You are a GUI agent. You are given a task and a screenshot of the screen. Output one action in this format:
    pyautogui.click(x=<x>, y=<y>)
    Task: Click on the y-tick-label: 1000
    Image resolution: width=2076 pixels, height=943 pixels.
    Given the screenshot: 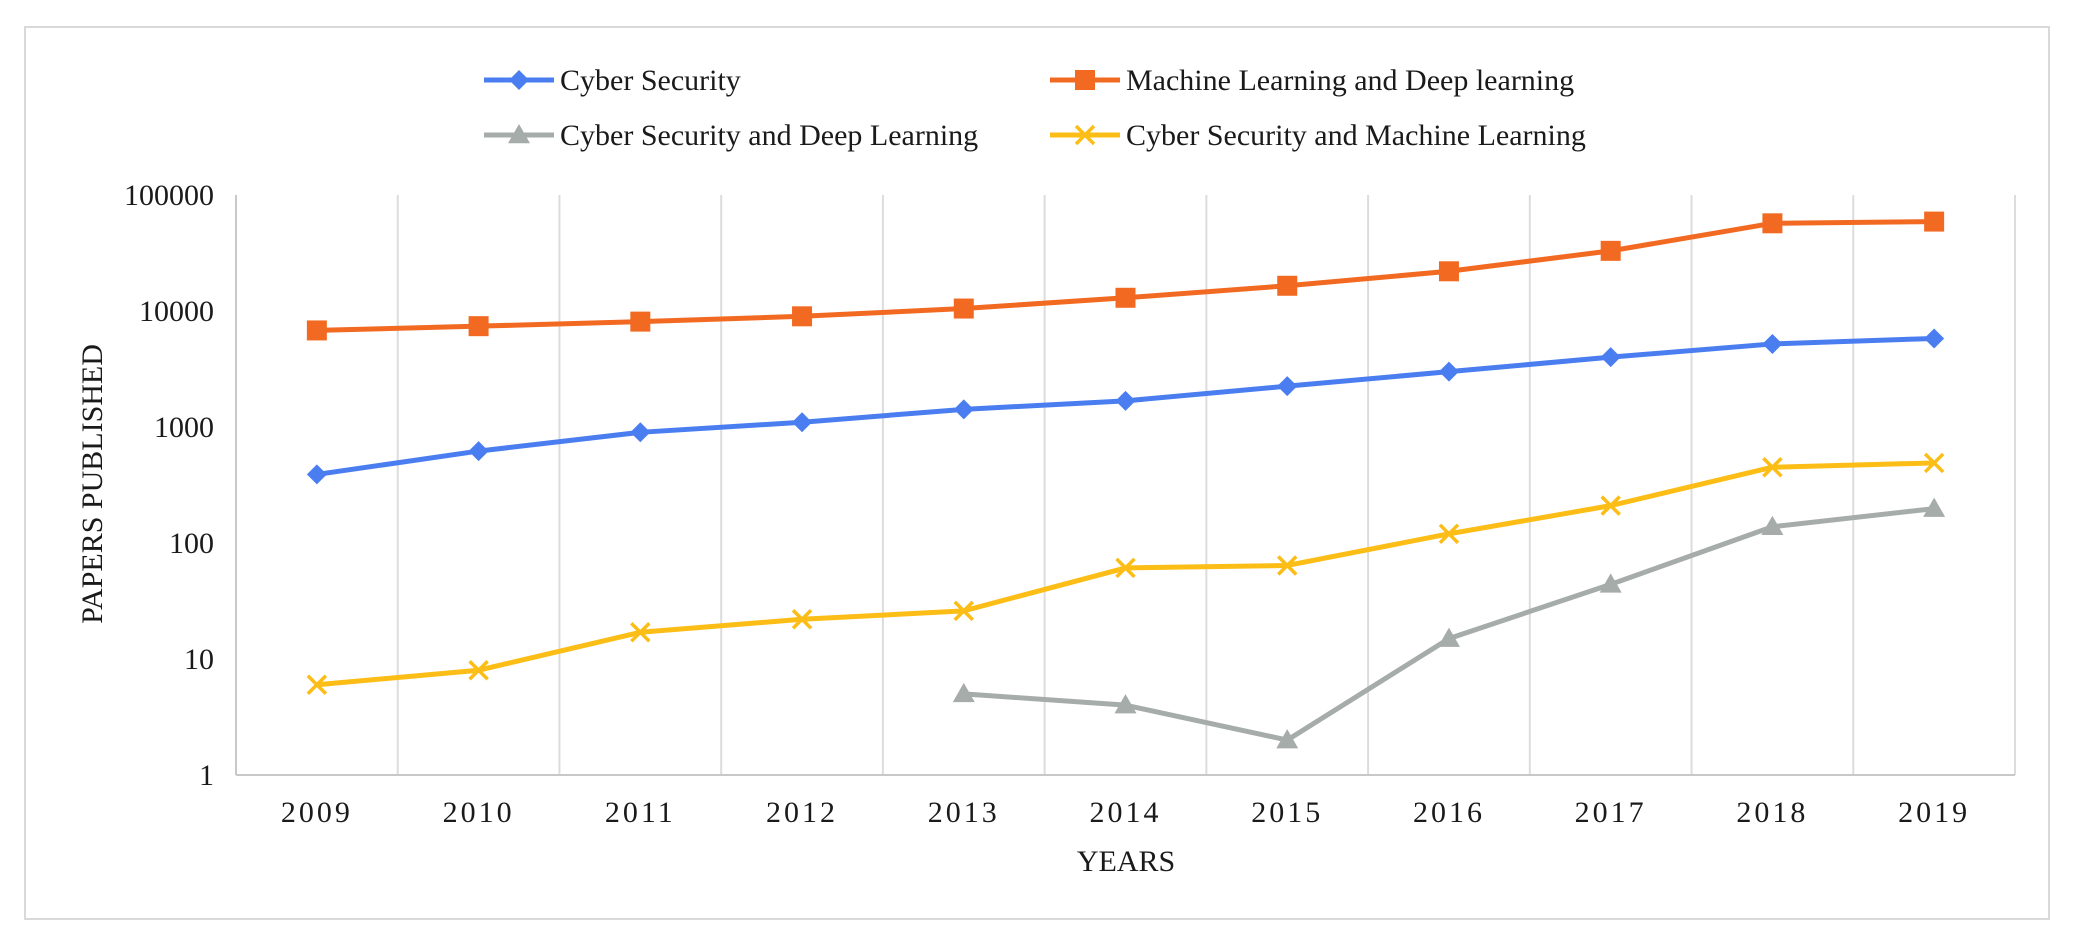 What is the action you would take?
    pyautogui.click(x=184, y=427)
    